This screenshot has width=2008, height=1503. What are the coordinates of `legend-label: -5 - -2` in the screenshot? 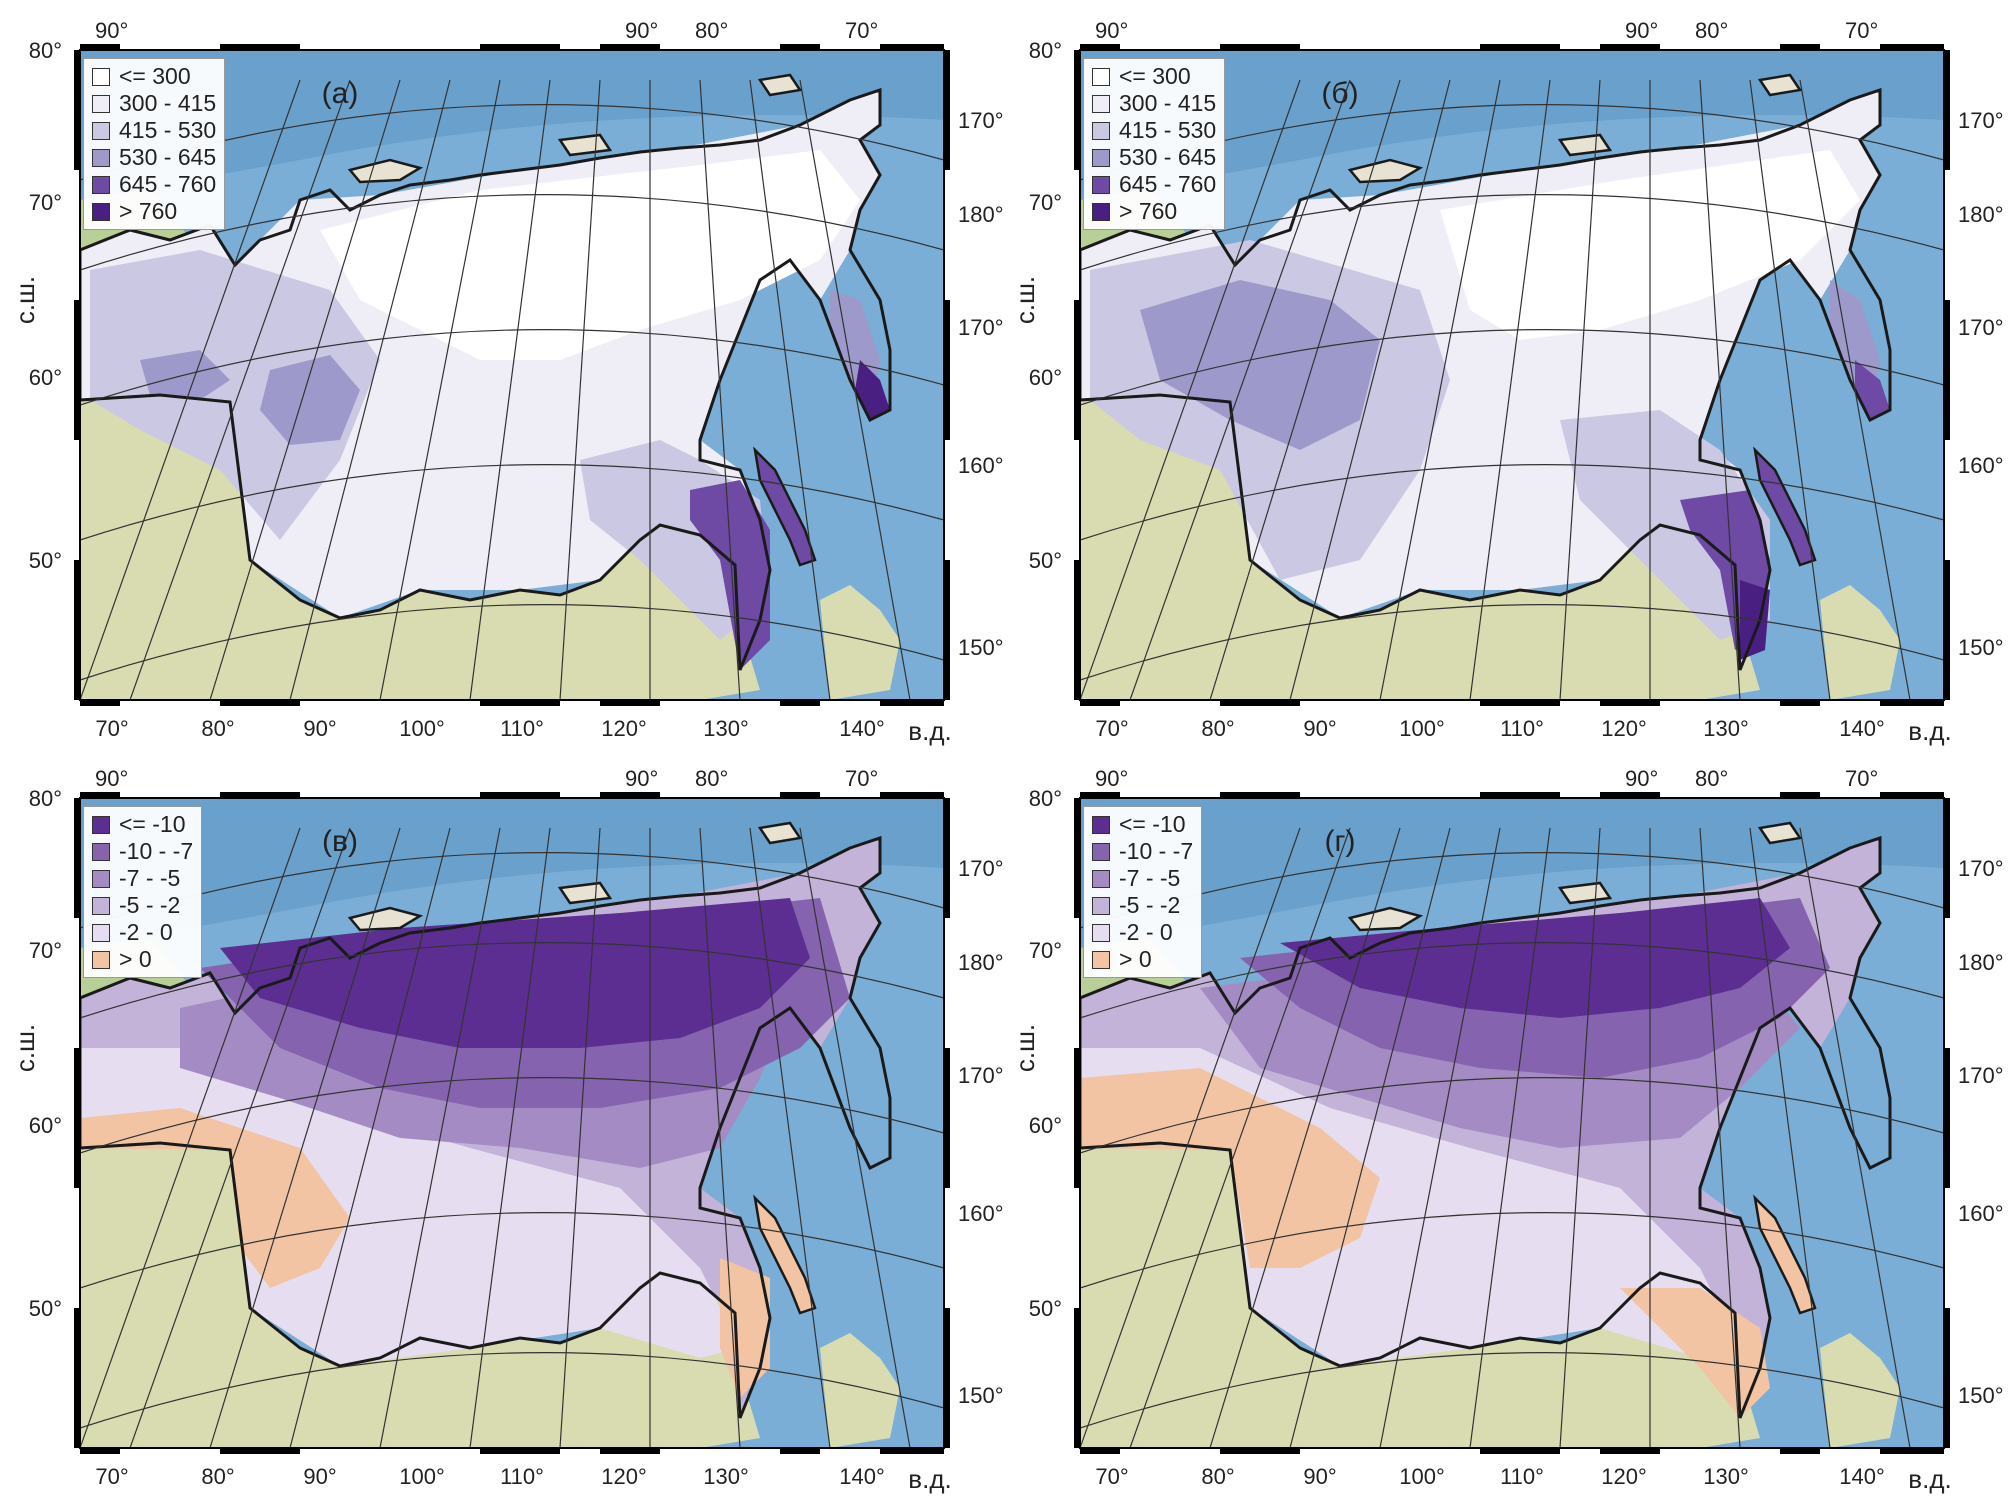 It's located at (1150, 905).